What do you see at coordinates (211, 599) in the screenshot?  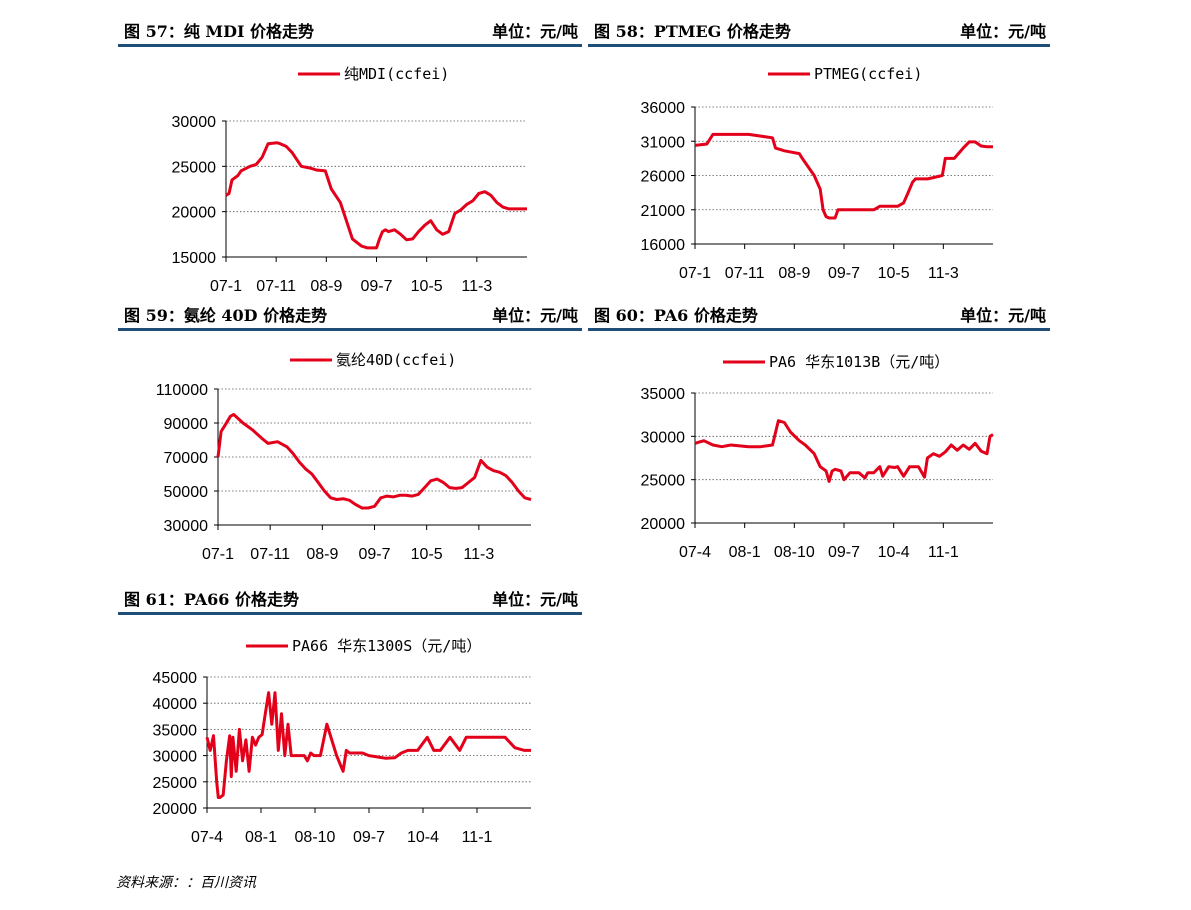 I see `chart-61-title: 图 61：PA66 价格走势` at bounding box center [211, 599].